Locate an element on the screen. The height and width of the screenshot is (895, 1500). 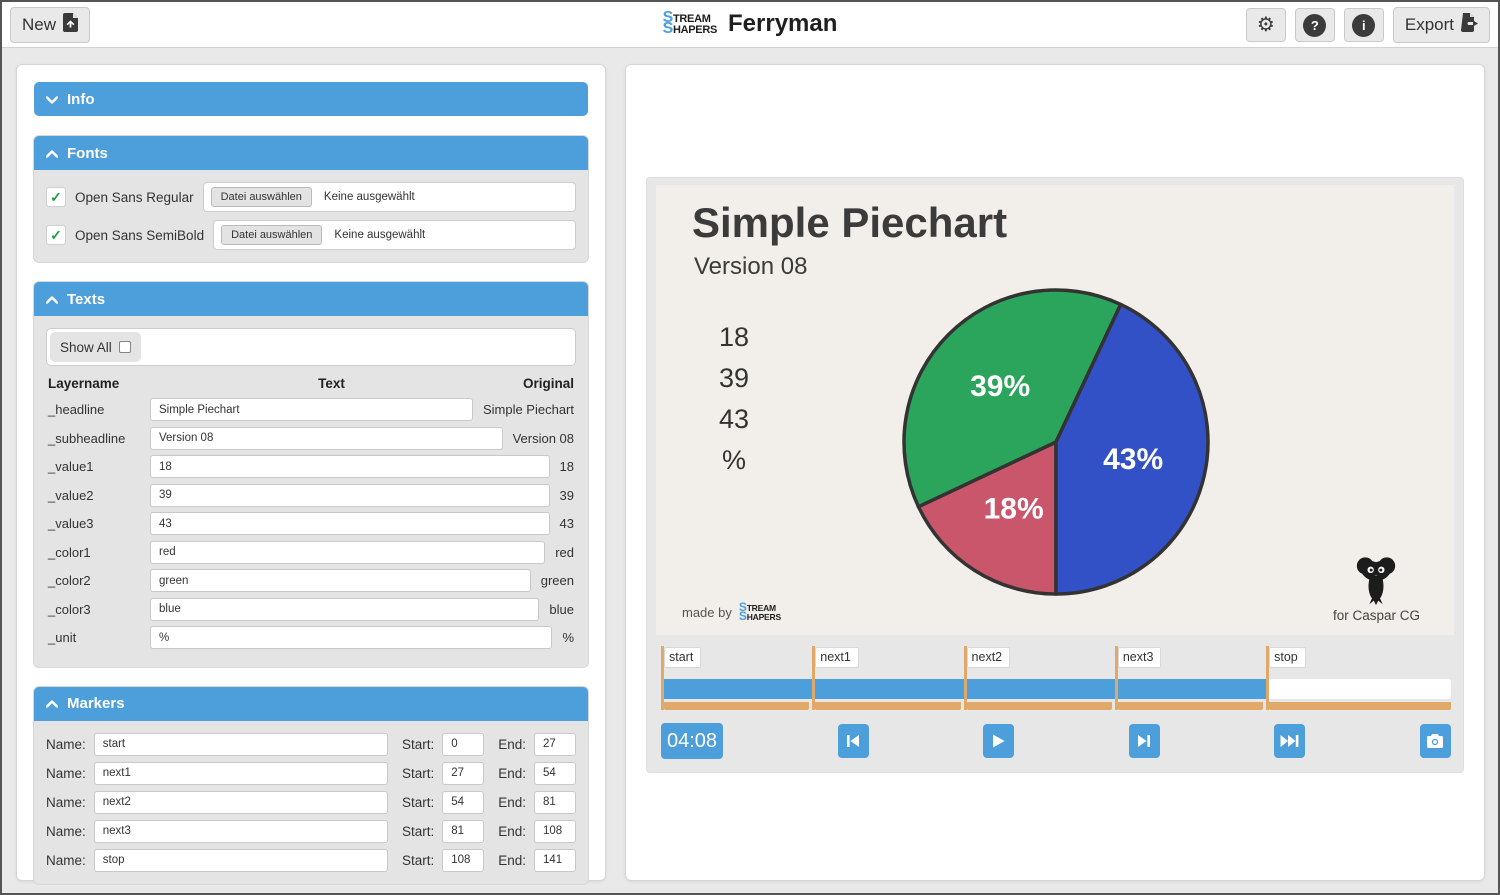
time-display: 04:08 is located at coordinates (692, 741).